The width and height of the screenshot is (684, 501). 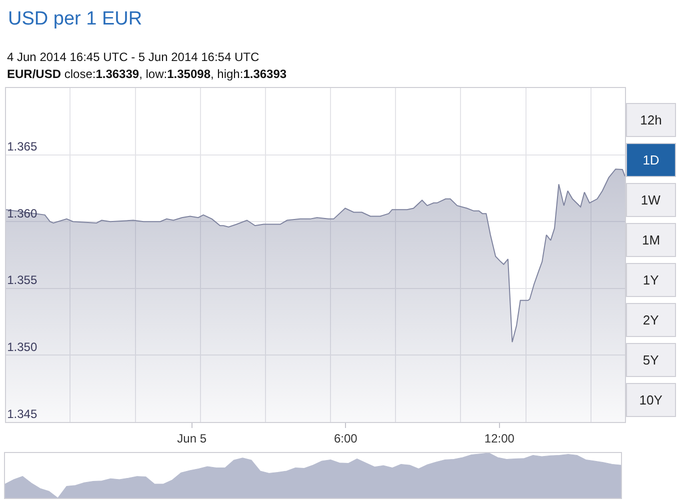 I want to click on x-tick-label: 12:00, so click(x=499, y=438).